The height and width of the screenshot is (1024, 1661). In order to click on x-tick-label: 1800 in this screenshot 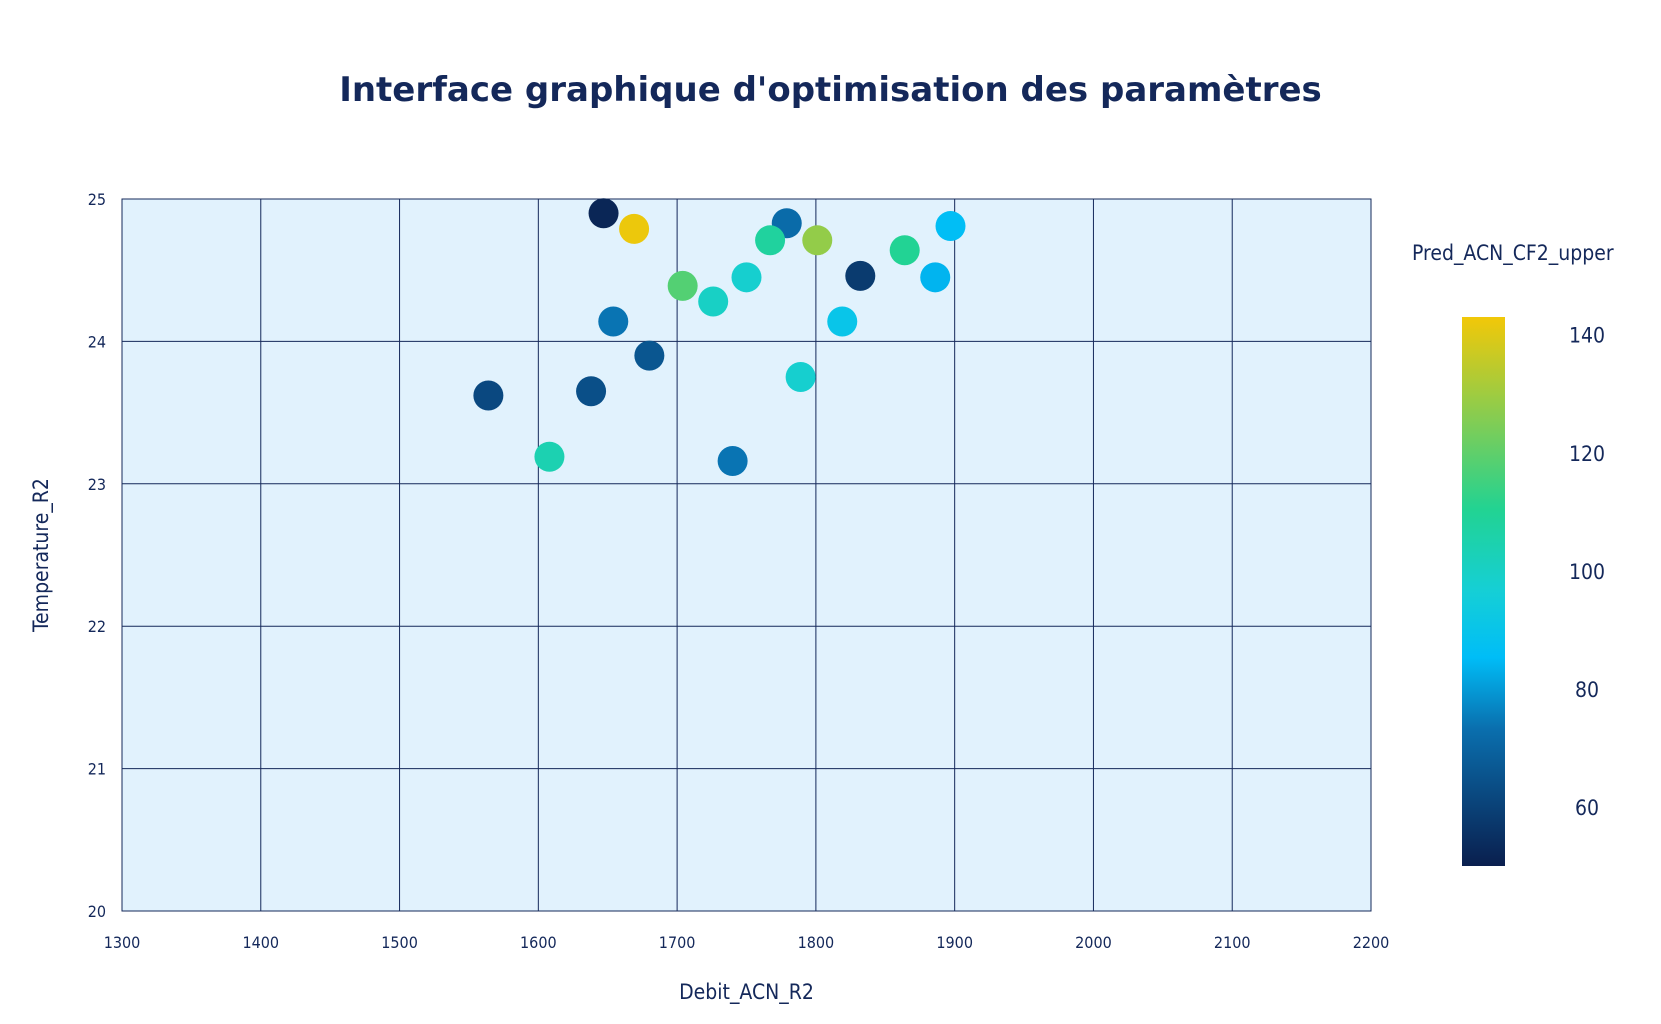, I will do `click(816, 942)`.